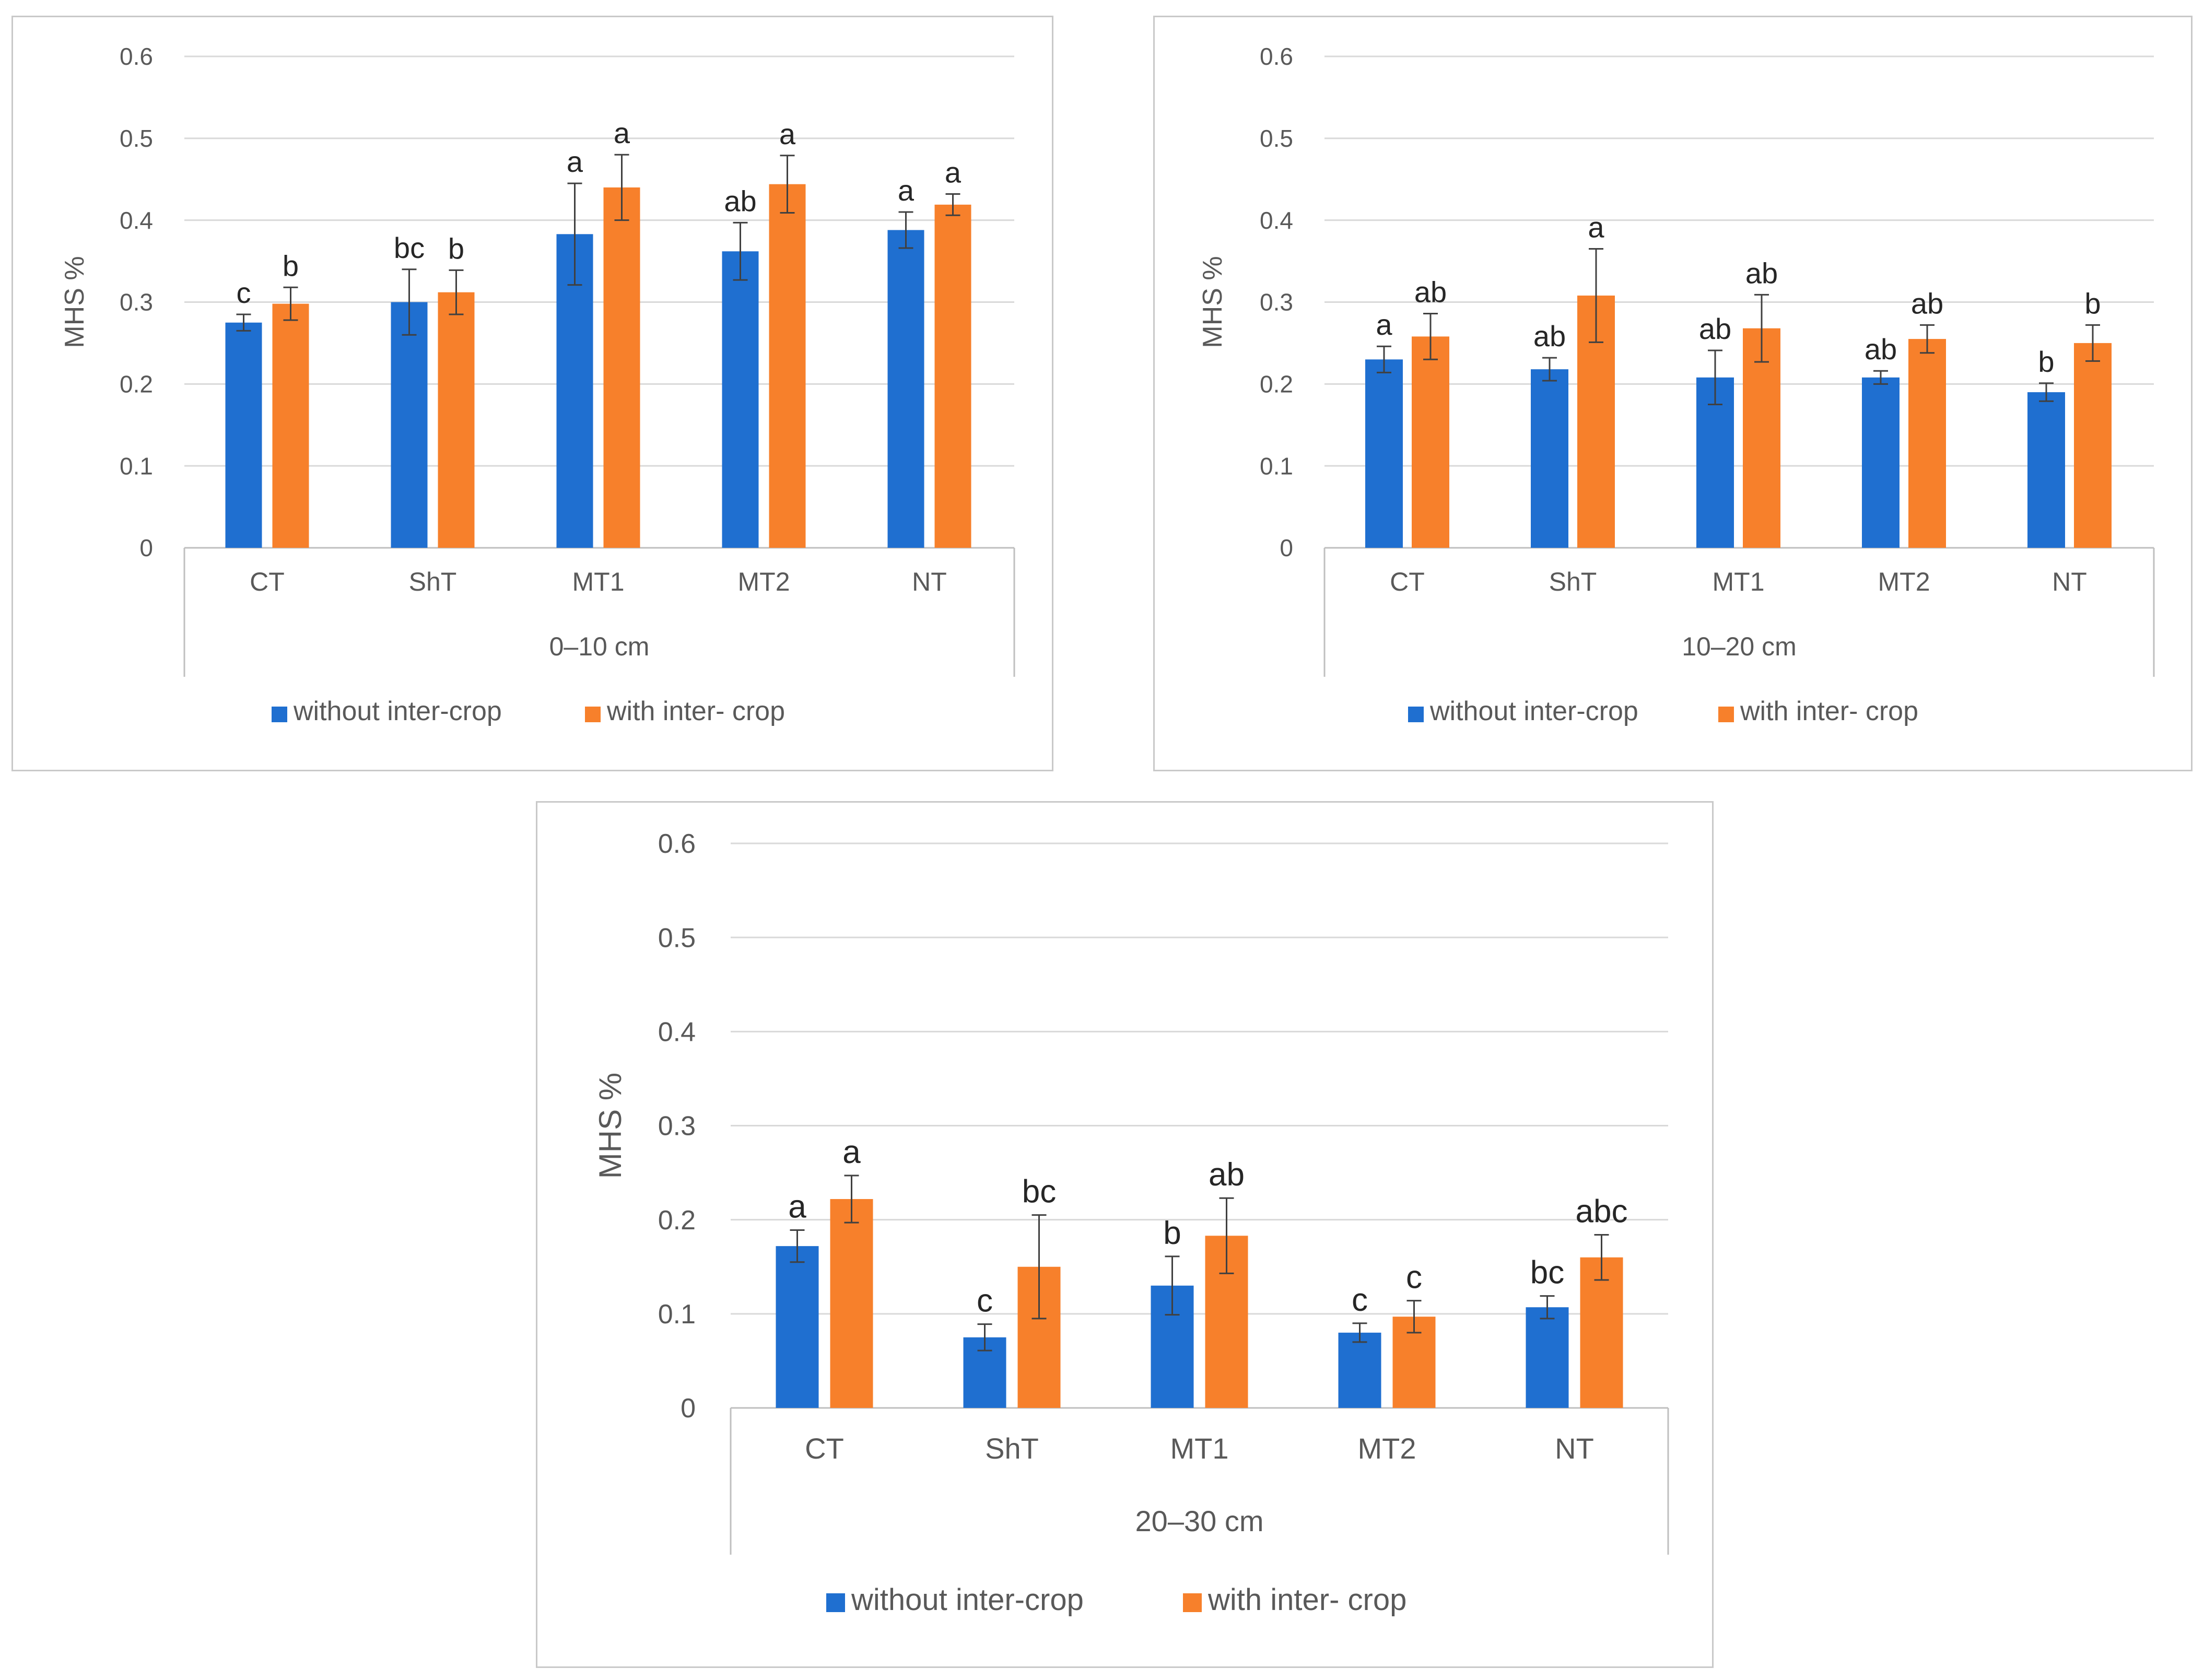  What do you see at coordinates (1739, 646) in the screenshot?
I see `x-axis-label: 10–20 cm` at bounding box center [1739, 646].